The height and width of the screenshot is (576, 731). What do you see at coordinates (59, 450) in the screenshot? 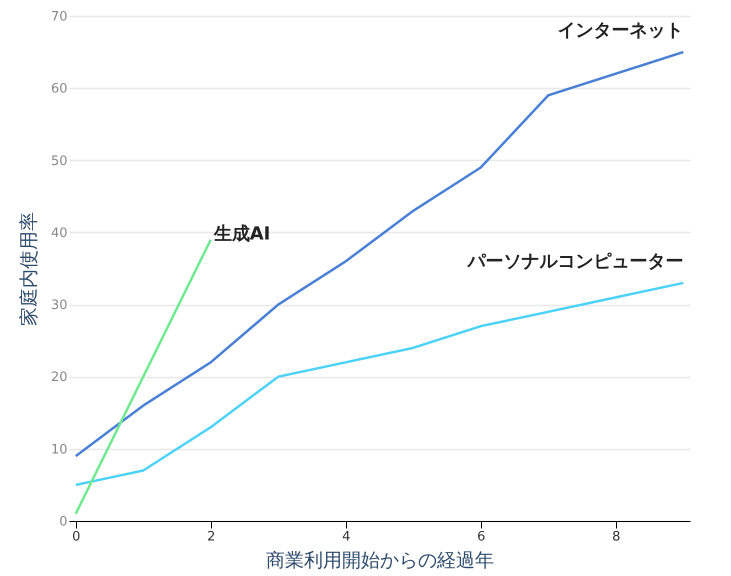
I see `y-tick-label: 10` at bounding box center [59, 450].